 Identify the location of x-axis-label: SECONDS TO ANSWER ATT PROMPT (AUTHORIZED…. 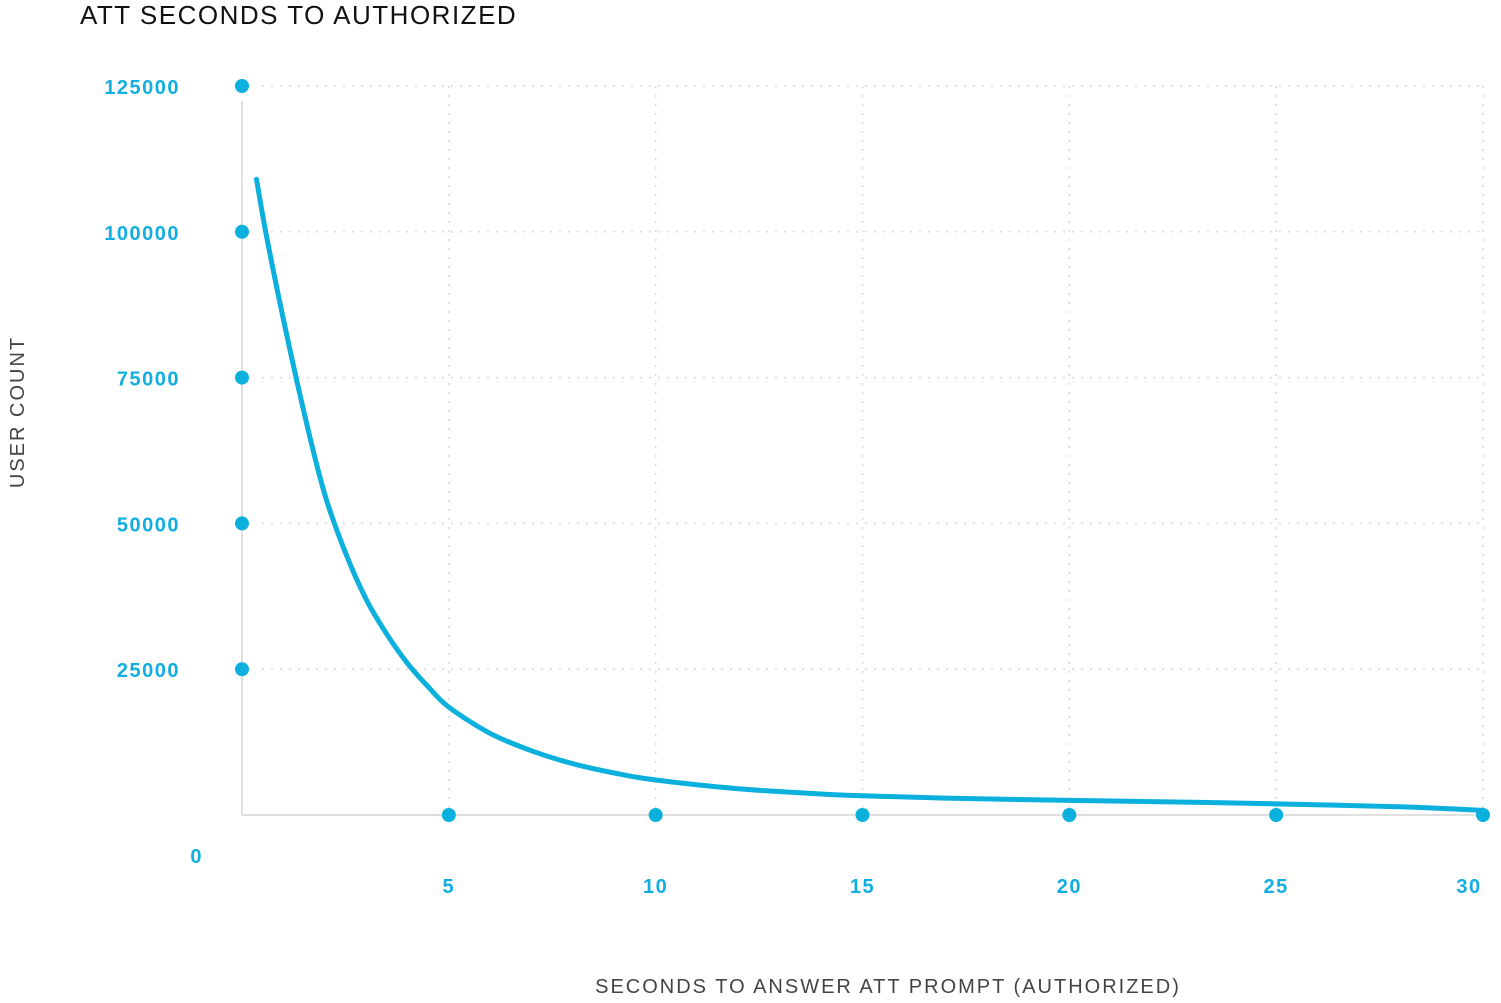
(888, 987).